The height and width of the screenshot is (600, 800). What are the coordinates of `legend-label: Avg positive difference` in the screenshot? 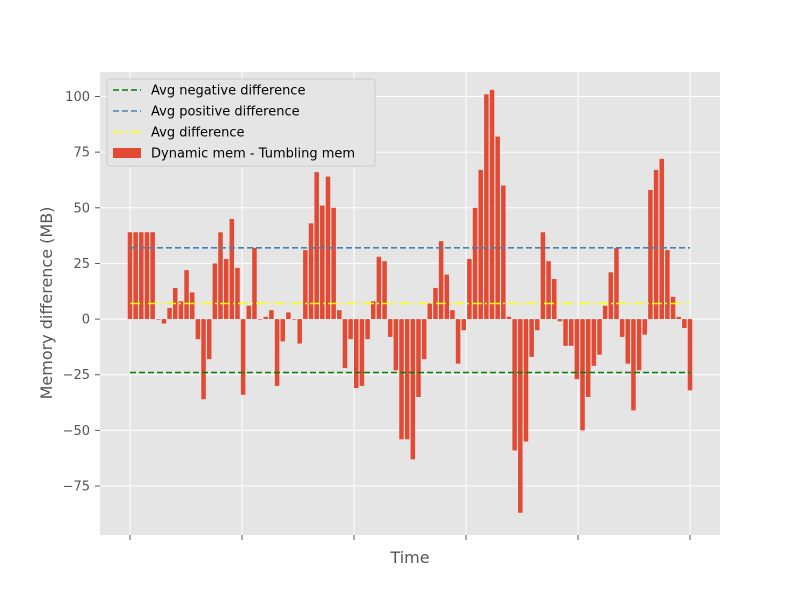 It's located at (225, 112).